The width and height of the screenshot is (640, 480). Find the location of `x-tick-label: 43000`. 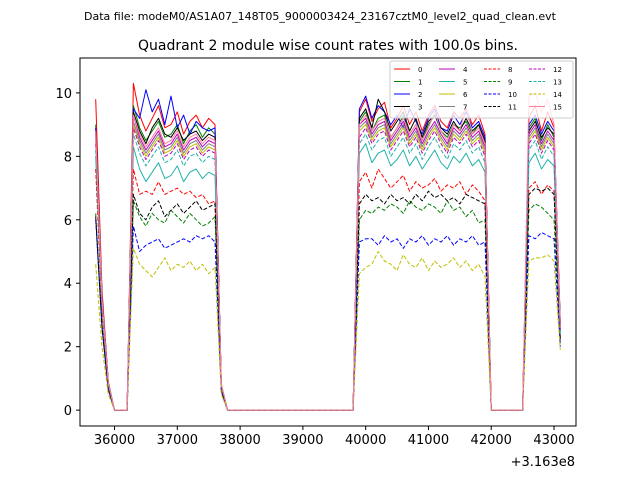

x-tick-label: 43000 is located at coordinates (553, 440).